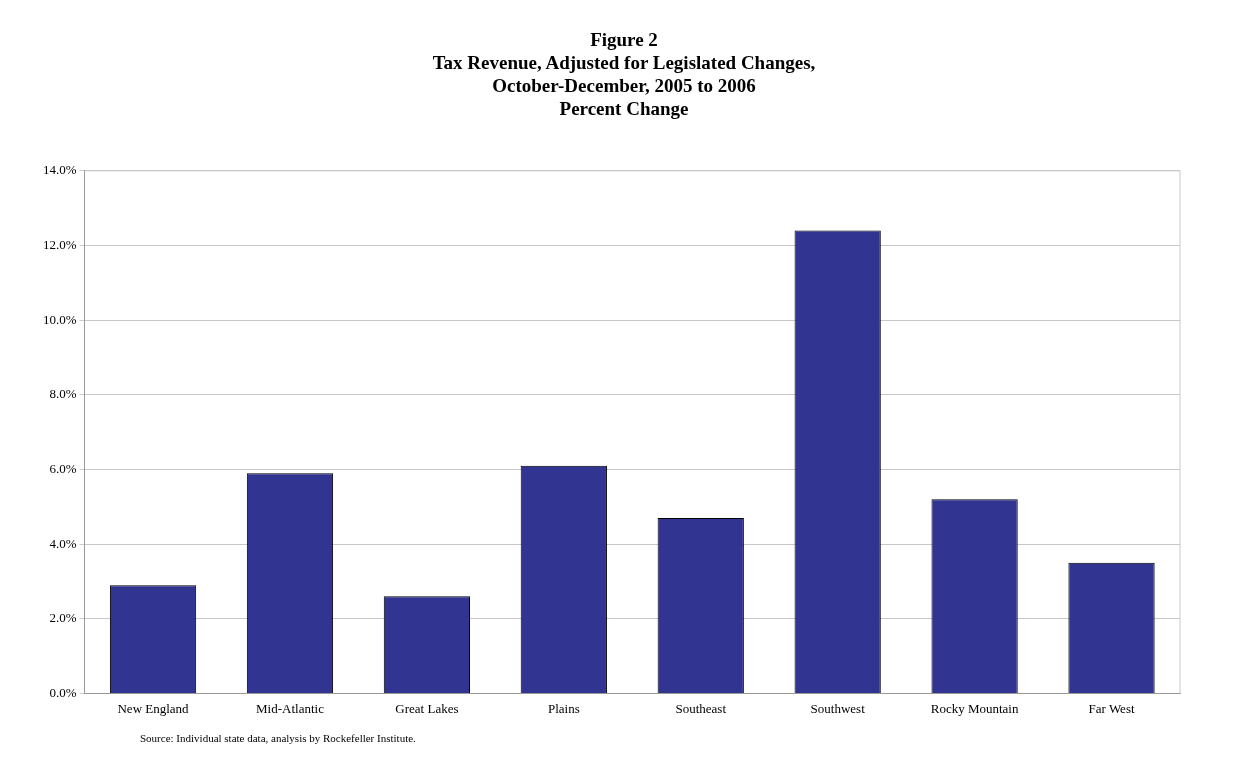 The image size is (1248, 758). What do you see at coordinates (290, 708) in the screenshot?
I see `x-tick-label: Mid-Atlantic` at bounding box center [290, 708].